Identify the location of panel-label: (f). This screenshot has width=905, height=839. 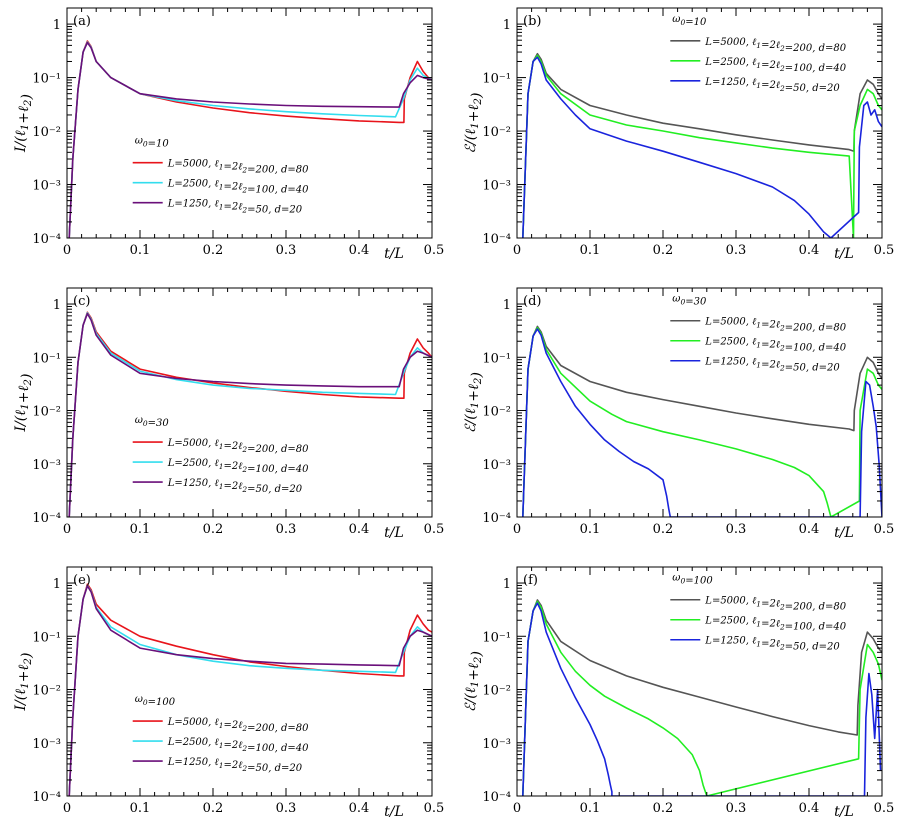
(530, 580).